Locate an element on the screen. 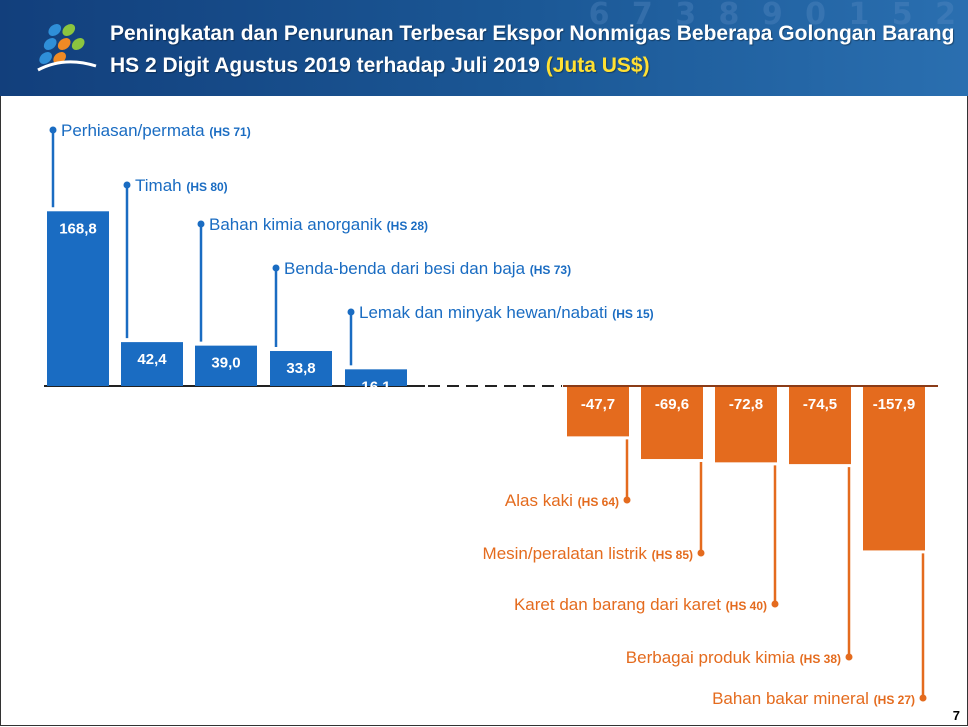 Image resolution: width=968 pixels, height=727 pixels. bar-value-label-9: -74,5 is located at coordinates (820, 404).